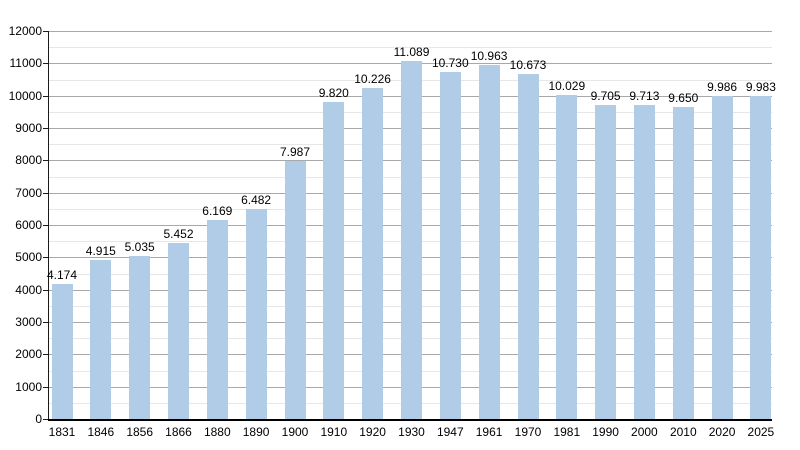  I want to click on gridline-minor, so click(410, 48).